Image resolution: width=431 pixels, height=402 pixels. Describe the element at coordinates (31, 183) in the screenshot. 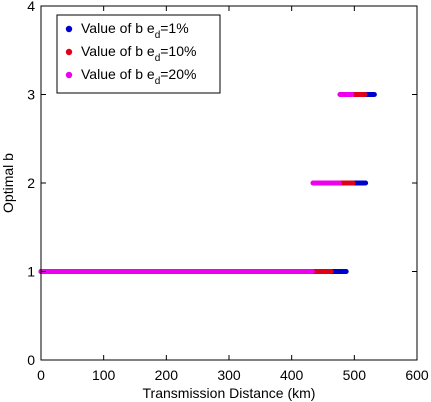

I see `y-tick-label: 2` at that location.